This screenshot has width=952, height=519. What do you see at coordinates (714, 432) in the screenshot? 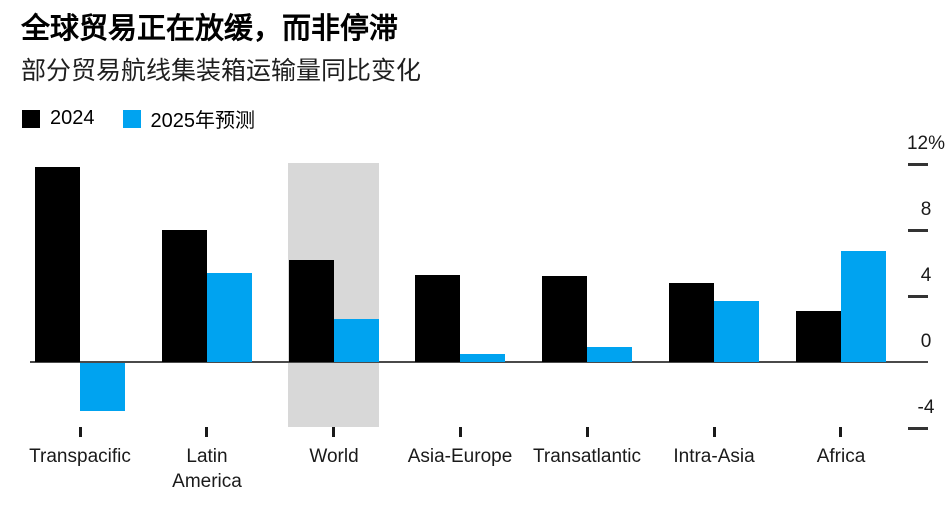
I see `category-tick-intra-asia` at bounding box center [714, 432].